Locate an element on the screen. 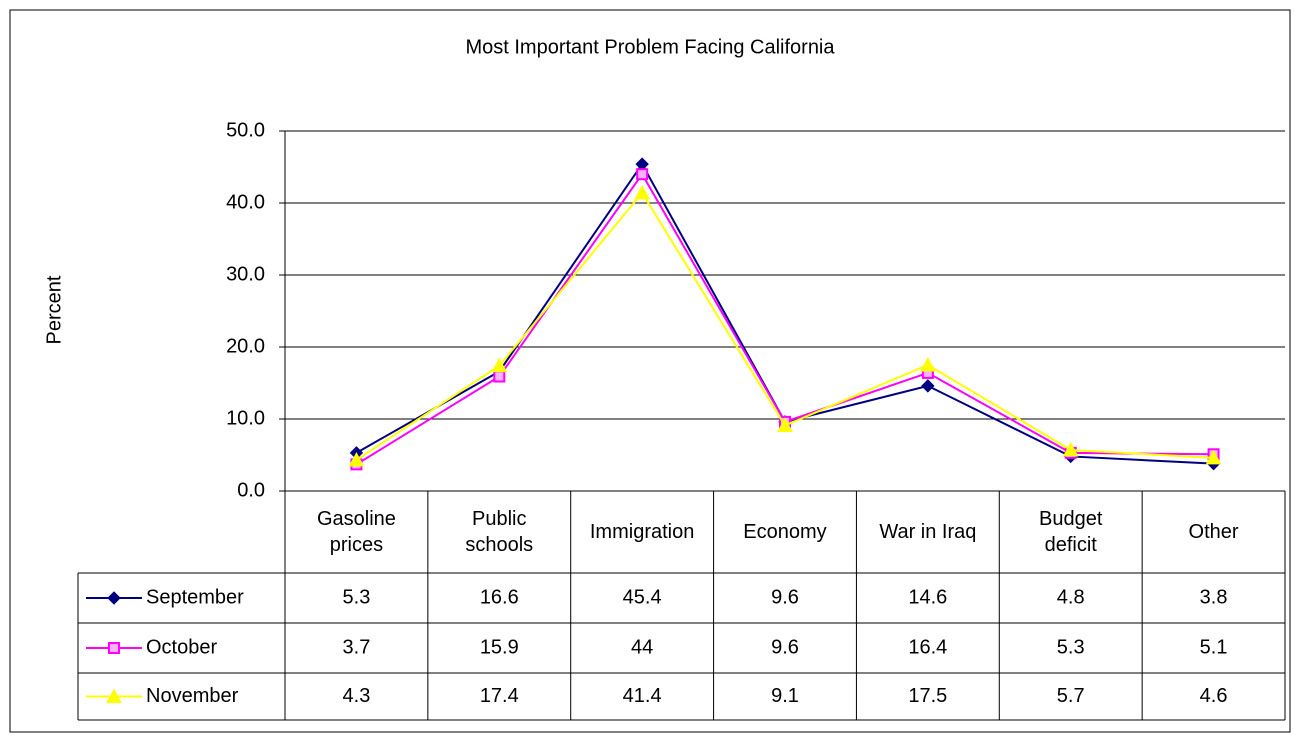  x-tick-label: Other is located at coordinates (1213, 532).